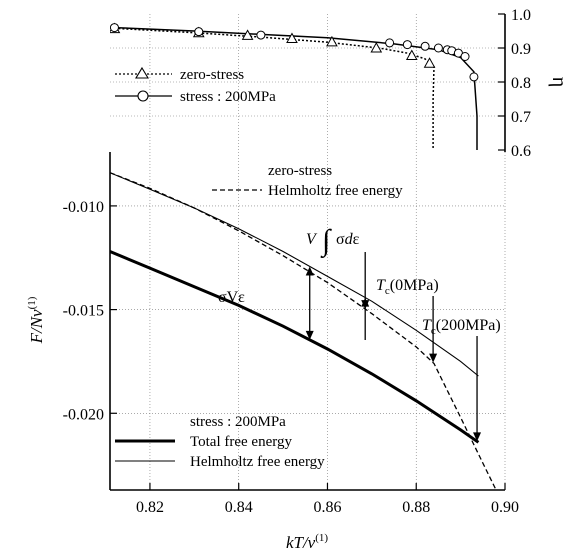  I want to click on legend-triangle-icon, so click(142, 72).